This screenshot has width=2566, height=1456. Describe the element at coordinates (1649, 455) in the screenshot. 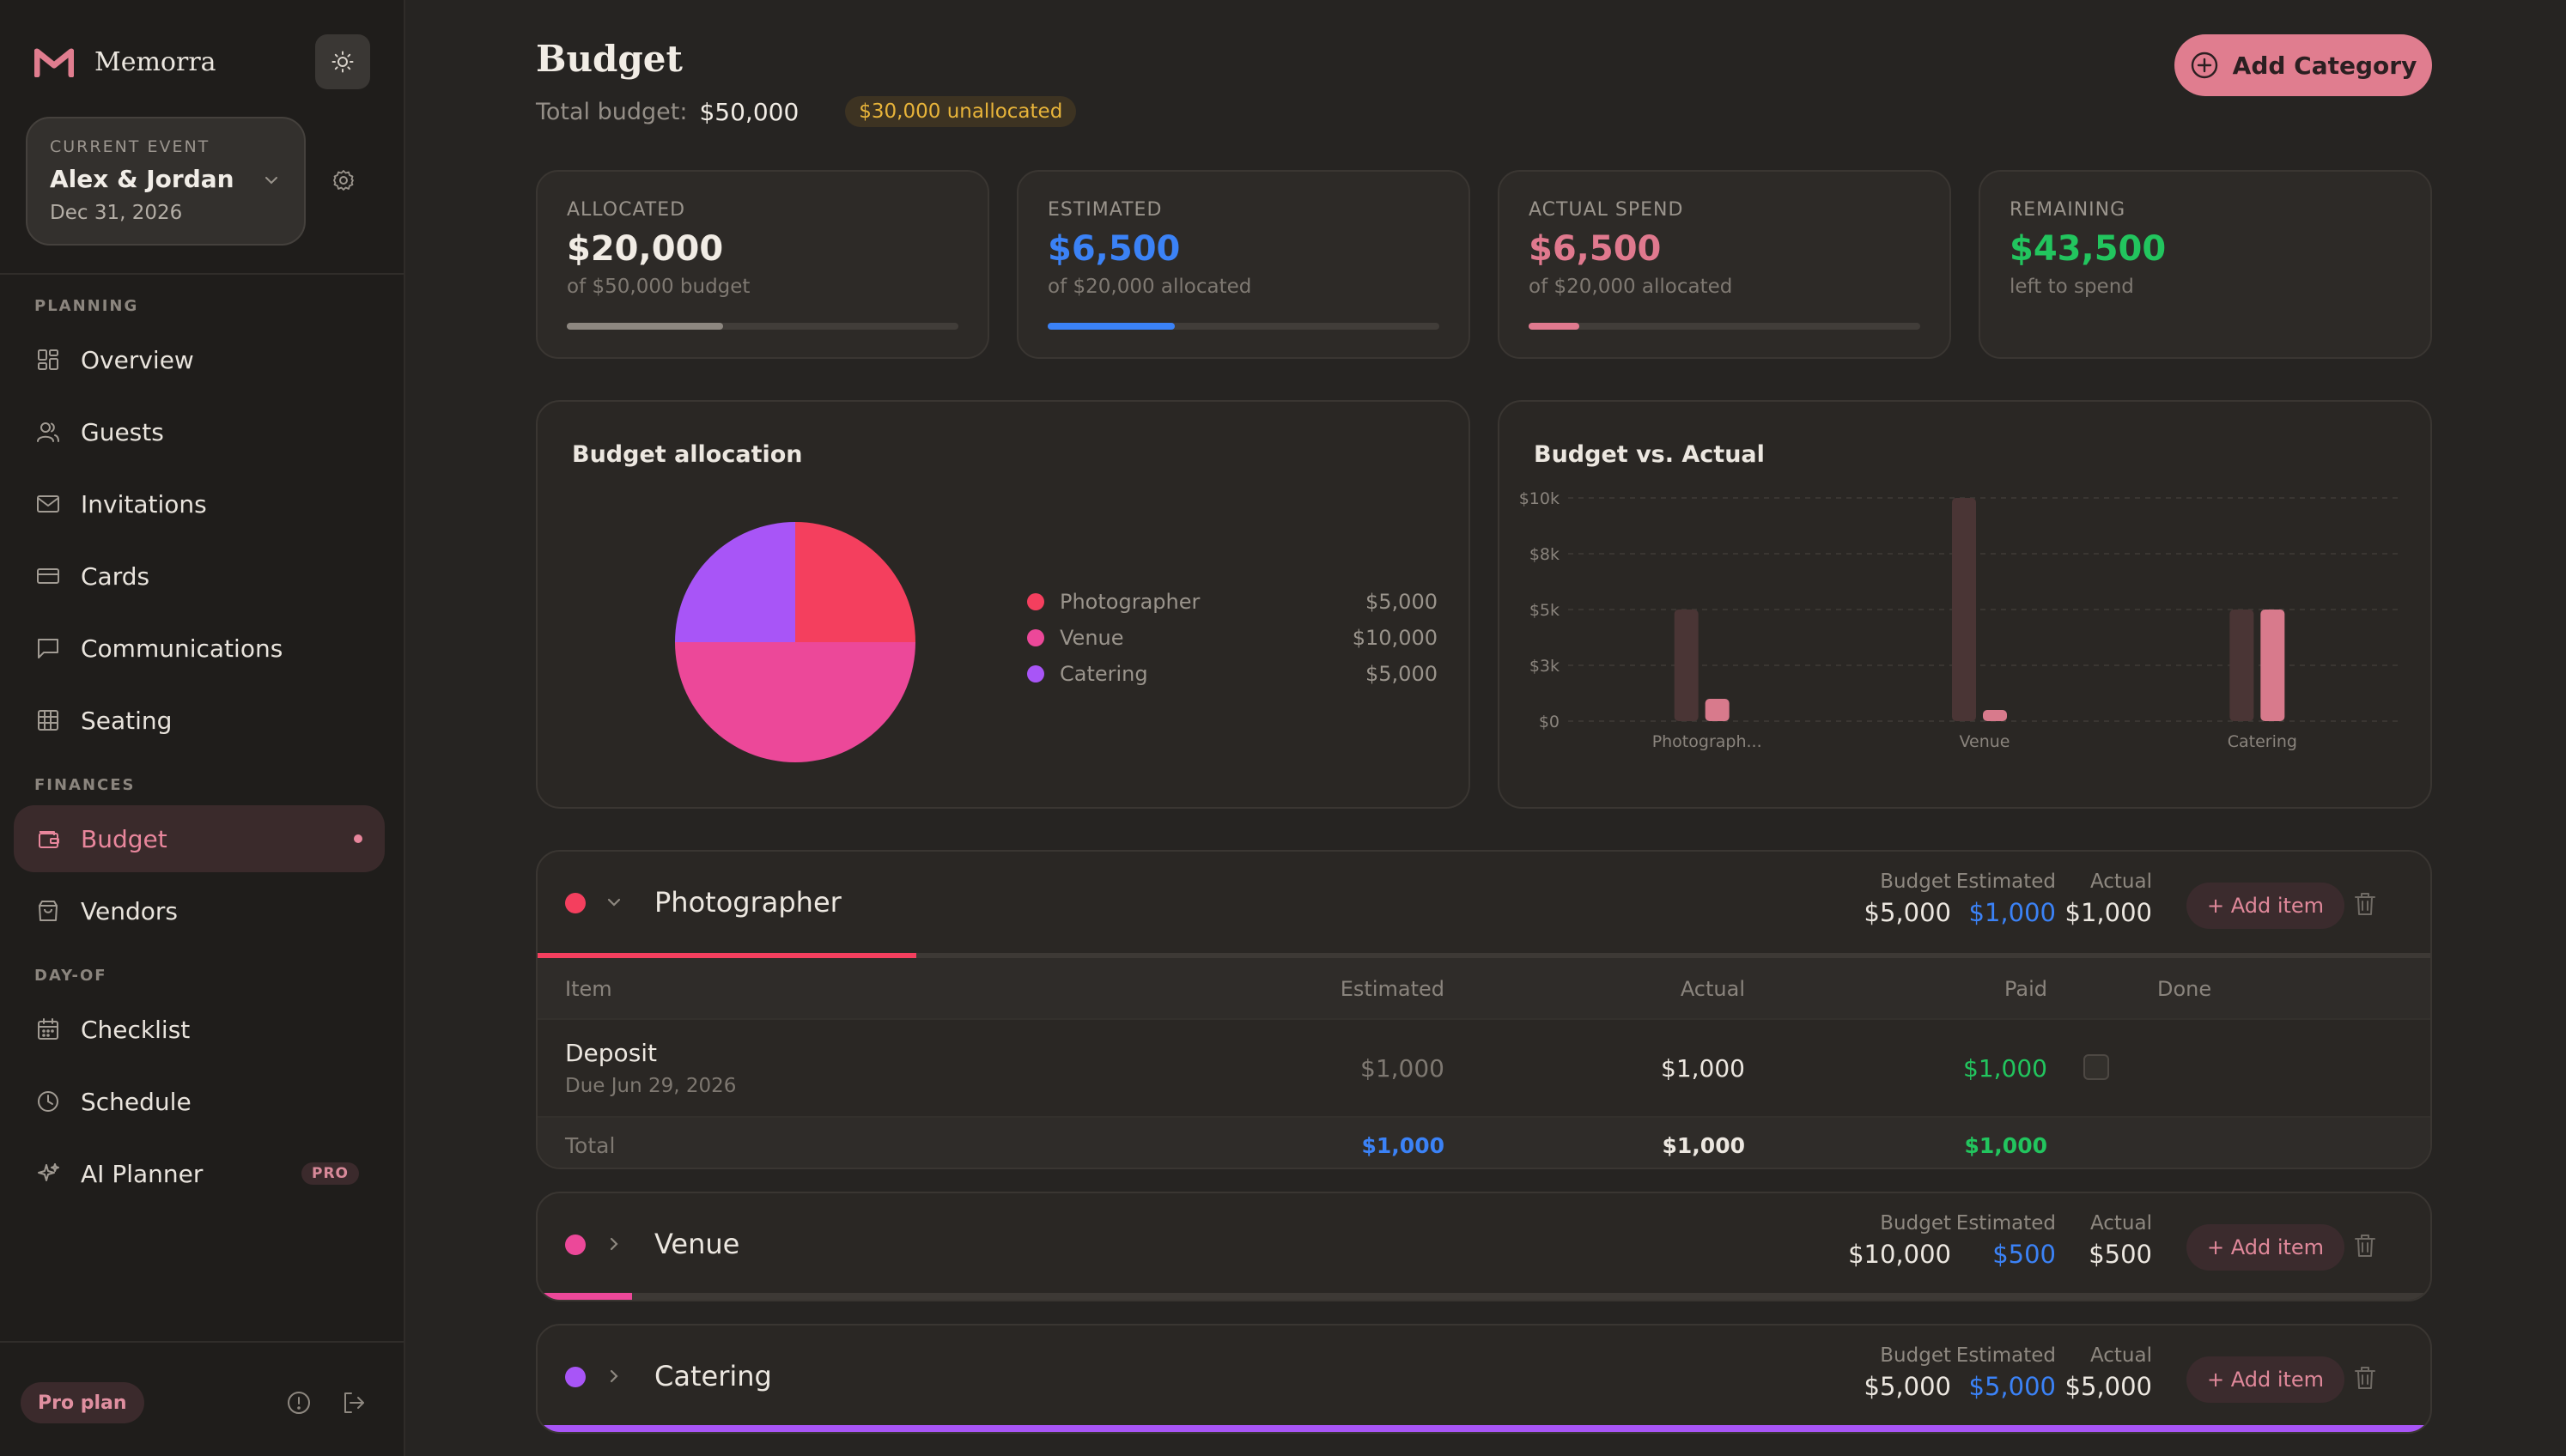

I see `panel-title: Budget vs. Actual` at that location.